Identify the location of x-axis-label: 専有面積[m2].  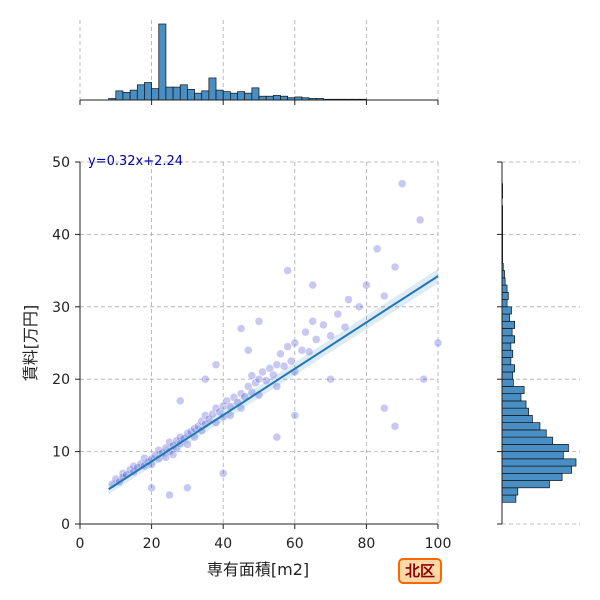
(258, 569).